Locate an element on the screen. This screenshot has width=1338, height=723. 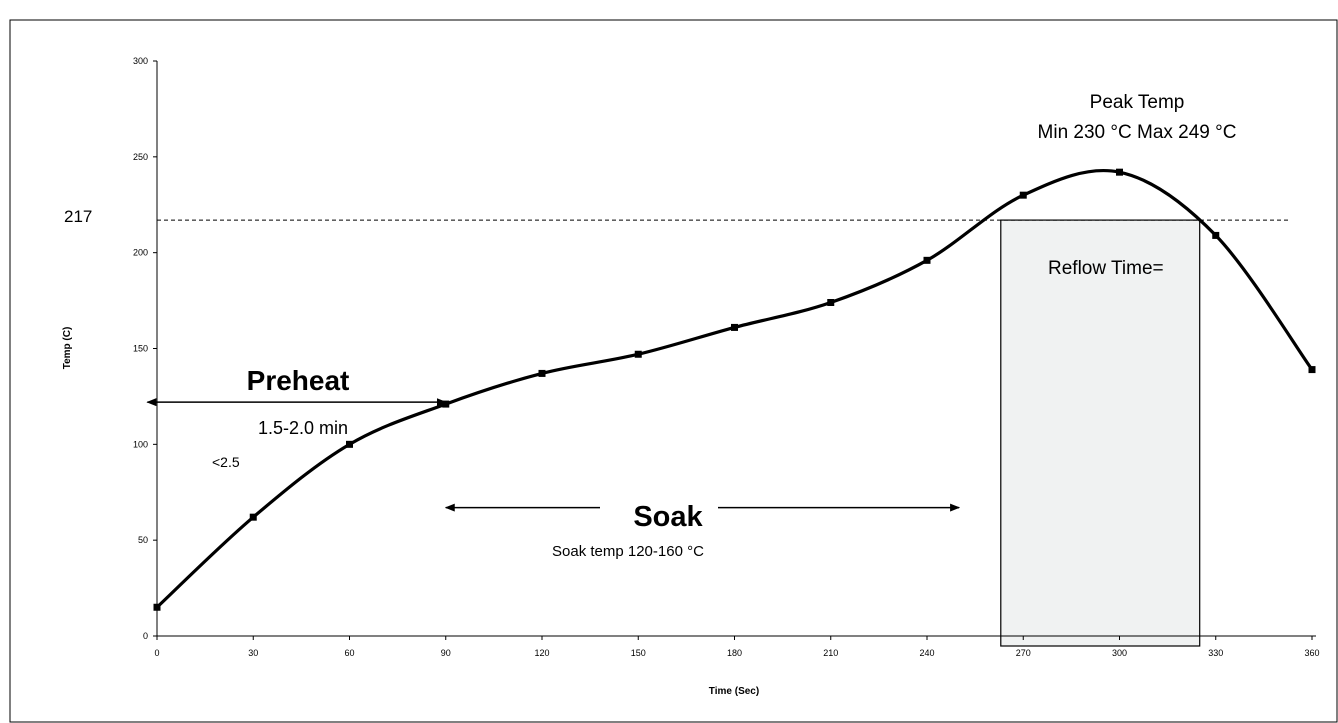
x-tick-label: 210 is located at coordinates (830, 653).